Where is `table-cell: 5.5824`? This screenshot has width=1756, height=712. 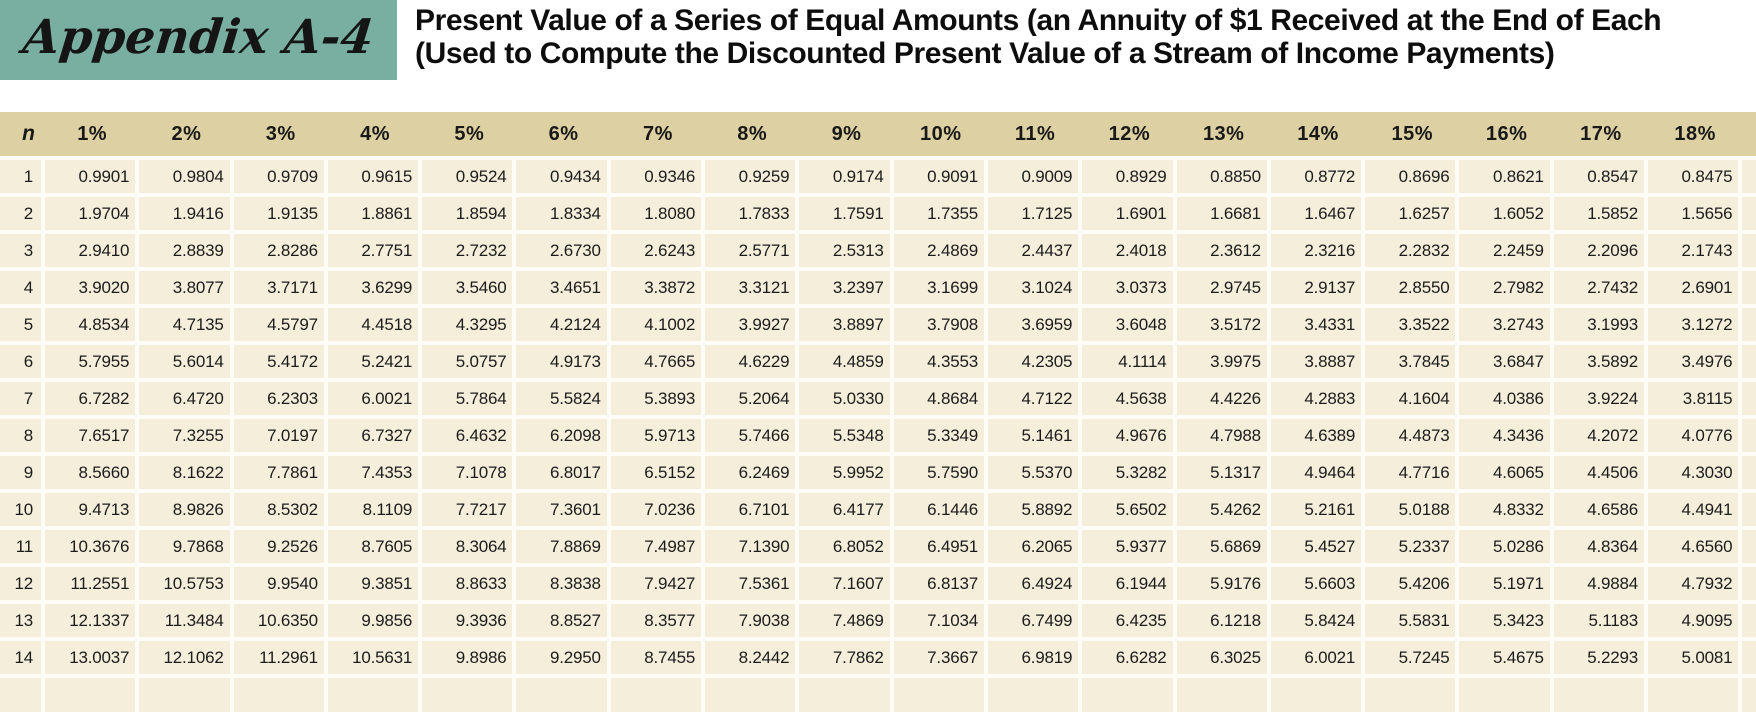 table-cell: 5.5824 is located at coordinates (561, 398).